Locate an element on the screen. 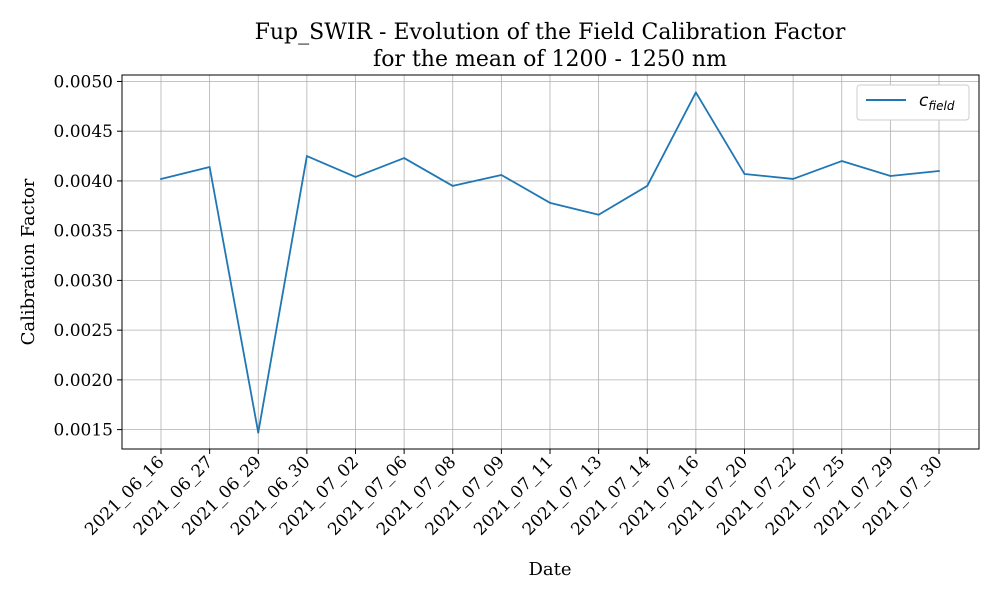 The height and width of the screenshot is (605, 1000). x-axis-label: Date is located at coordinates (549, 569).